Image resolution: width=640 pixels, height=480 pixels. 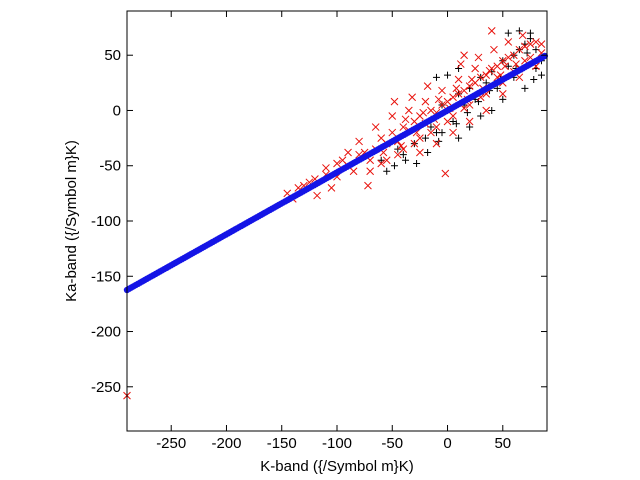 What do you see at coordinates (392, 443) in the screenshot?
I see `x-tick-label: -50` at bounding box center [392, 443].